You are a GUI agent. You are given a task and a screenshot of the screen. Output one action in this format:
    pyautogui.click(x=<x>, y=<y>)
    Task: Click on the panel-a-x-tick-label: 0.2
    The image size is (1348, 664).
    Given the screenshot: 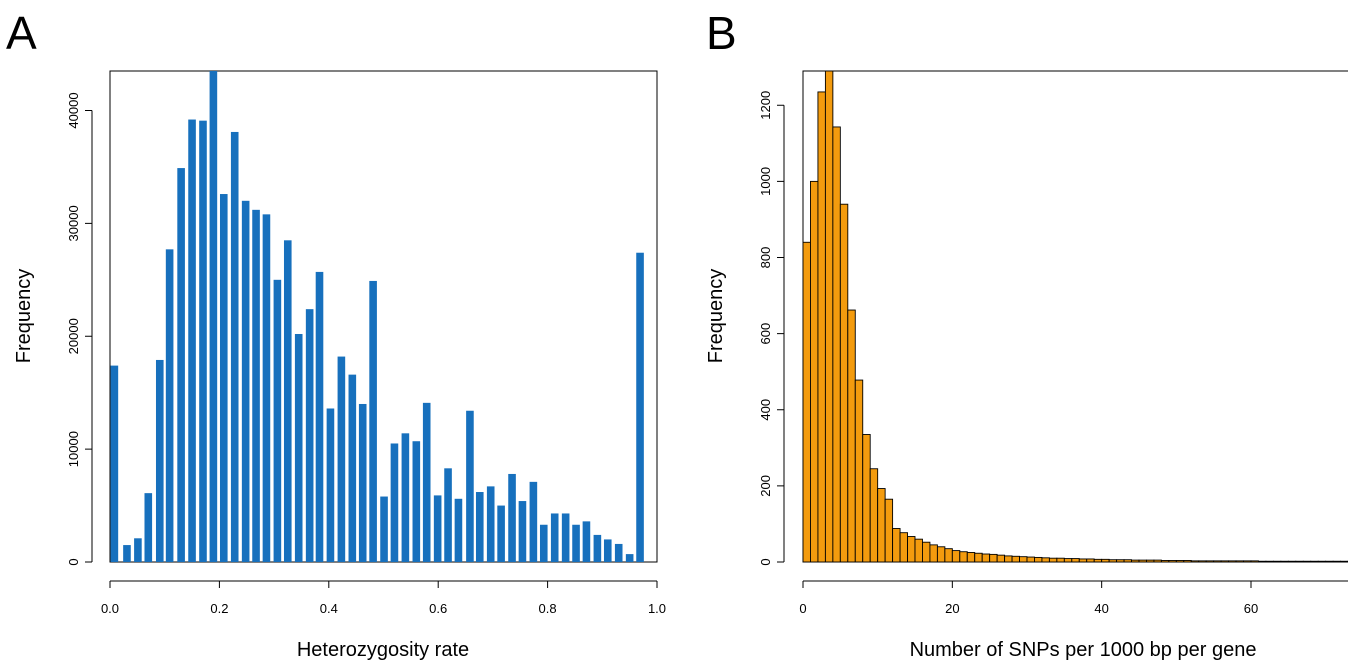 What is the action you would take?
    pyautogui.click(x=219, y=608)
    